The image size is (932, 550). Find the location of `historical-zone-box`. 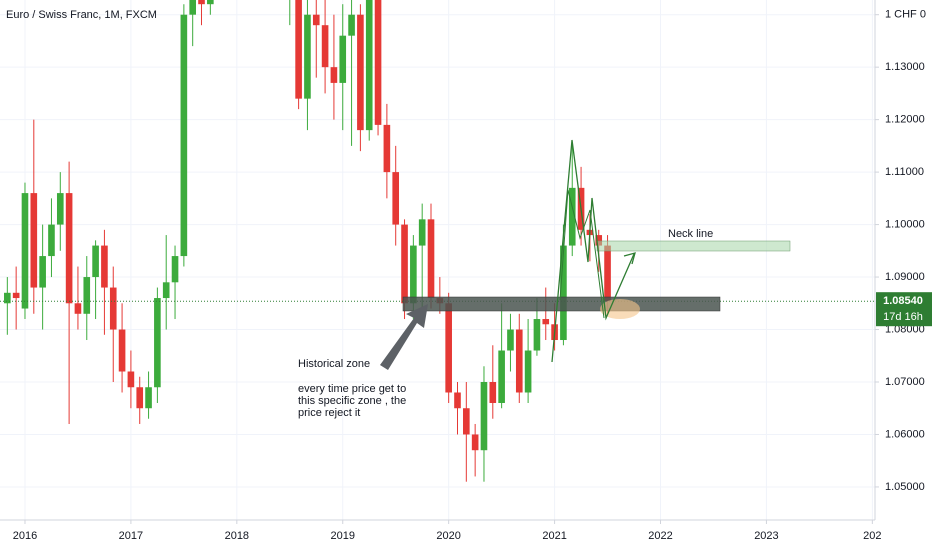

historical-zone-box is located at coordinates (561, 304).